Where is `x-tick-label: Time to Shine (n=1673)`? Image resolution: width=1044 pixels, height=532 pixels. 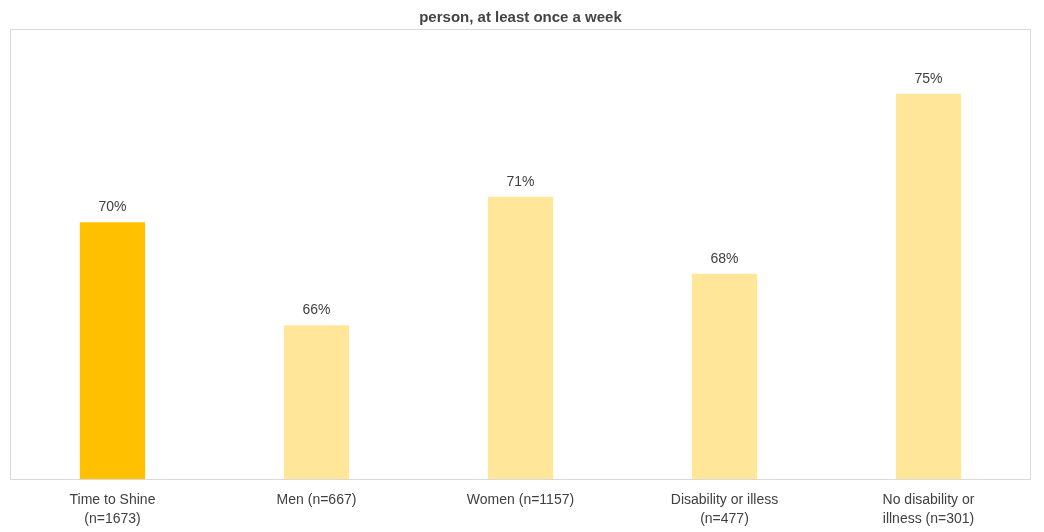
x-tick-label: Time to Shine (n=1673) is located at coordinates (112, 508).